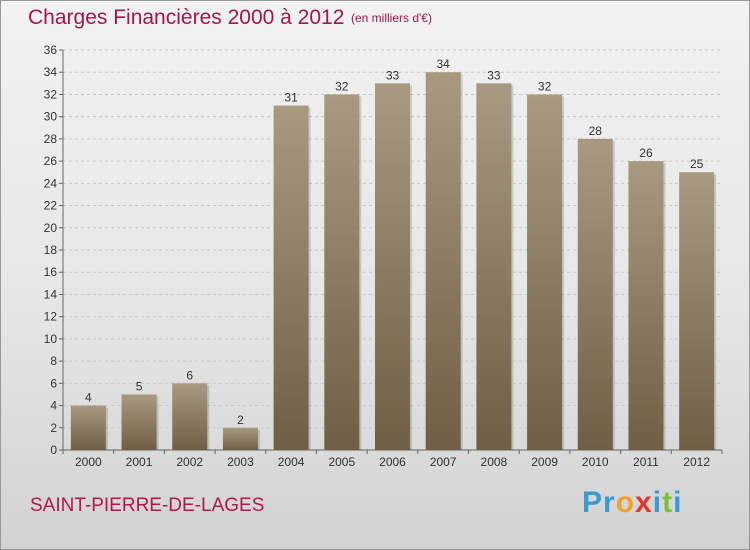 This screenshot has height=550, width=750. I want to click on chart-subtitle: (en milliers d'€), so click(391, 18).